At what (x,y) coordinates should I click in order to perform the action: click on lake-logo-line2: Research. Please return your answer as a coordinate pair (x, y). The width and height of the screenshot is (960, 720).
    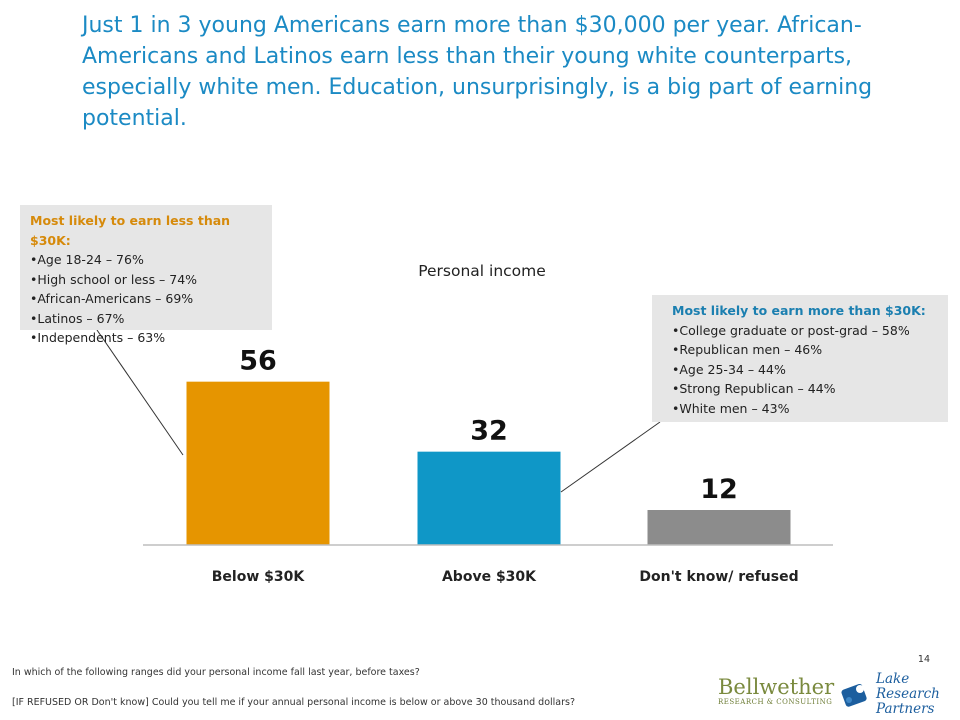
    Looking at the image, I should click on (908, 694).